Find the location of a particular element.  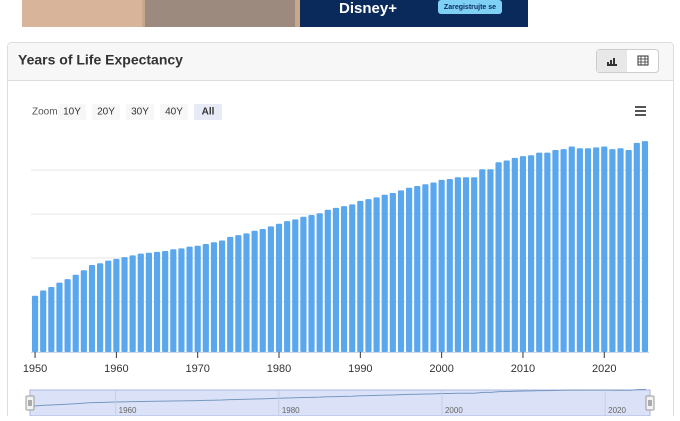

x-tick-label: 1960 is located at coordinates (116, 369).